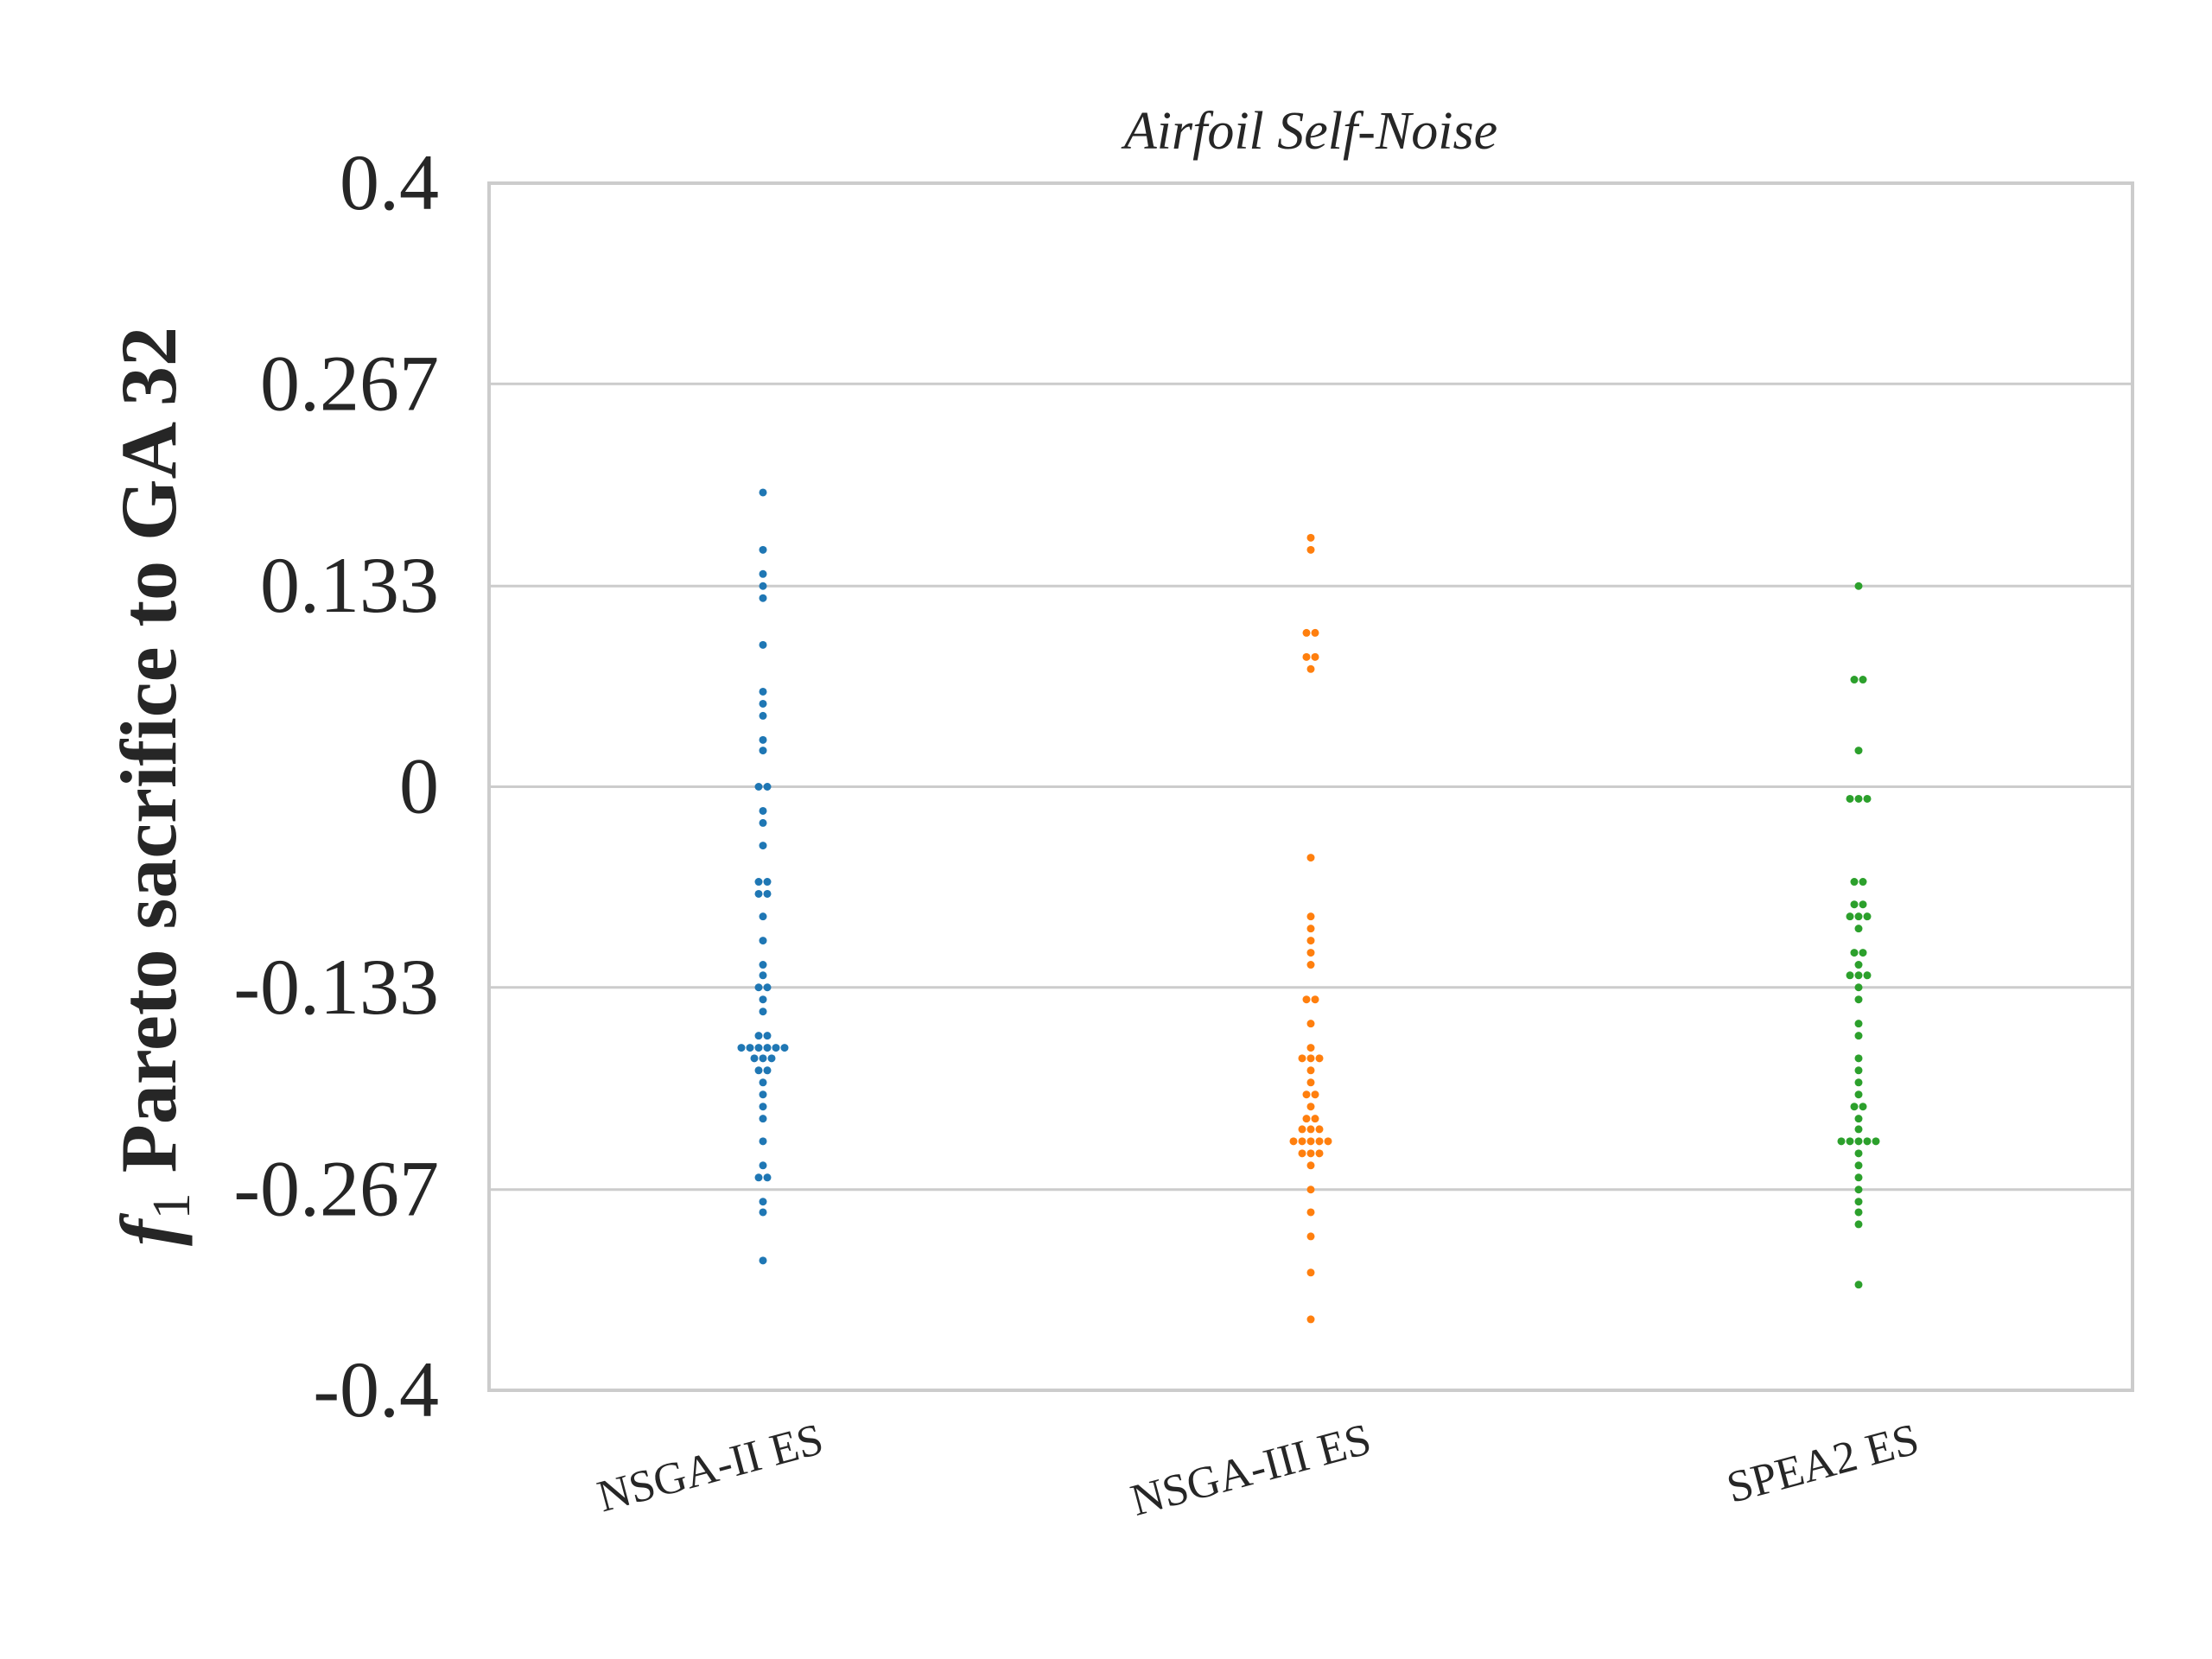  I want to click on x-tick-label: NSGA-II ES, so click(711, 1468).